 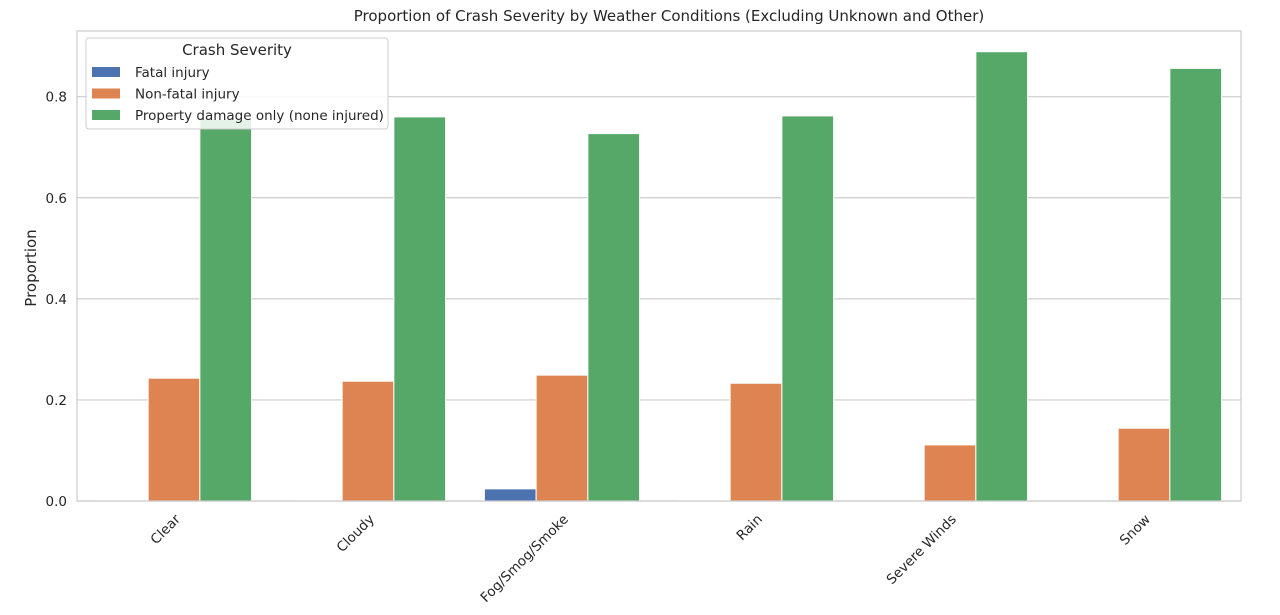 What do you see at coordinates (172, 73) in the screenshot?
I see `legend-label: Fatal injury` at bounding box center [172, 73].